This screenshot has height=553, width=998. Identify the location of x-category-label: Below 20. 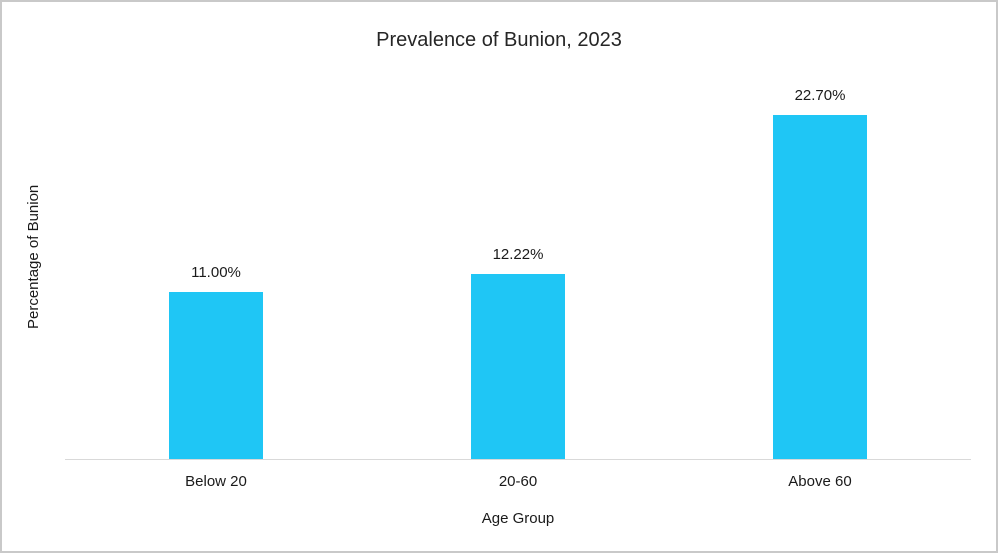
(216, 481).